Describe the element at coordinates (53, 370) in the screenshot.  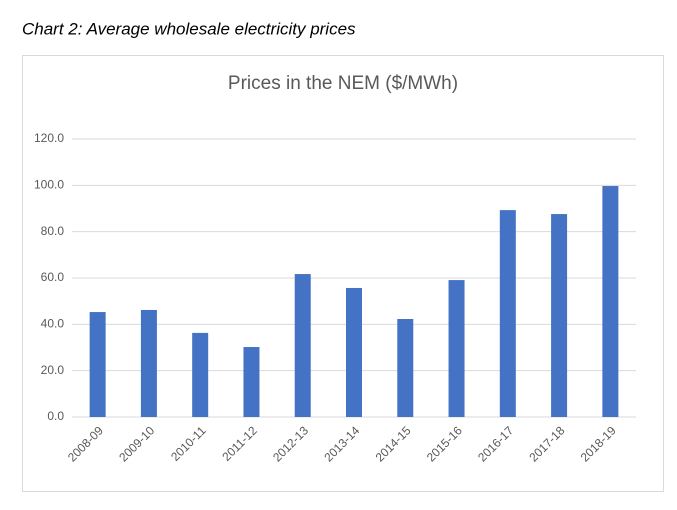
I see `y-tick-label: 20.0` at that location.